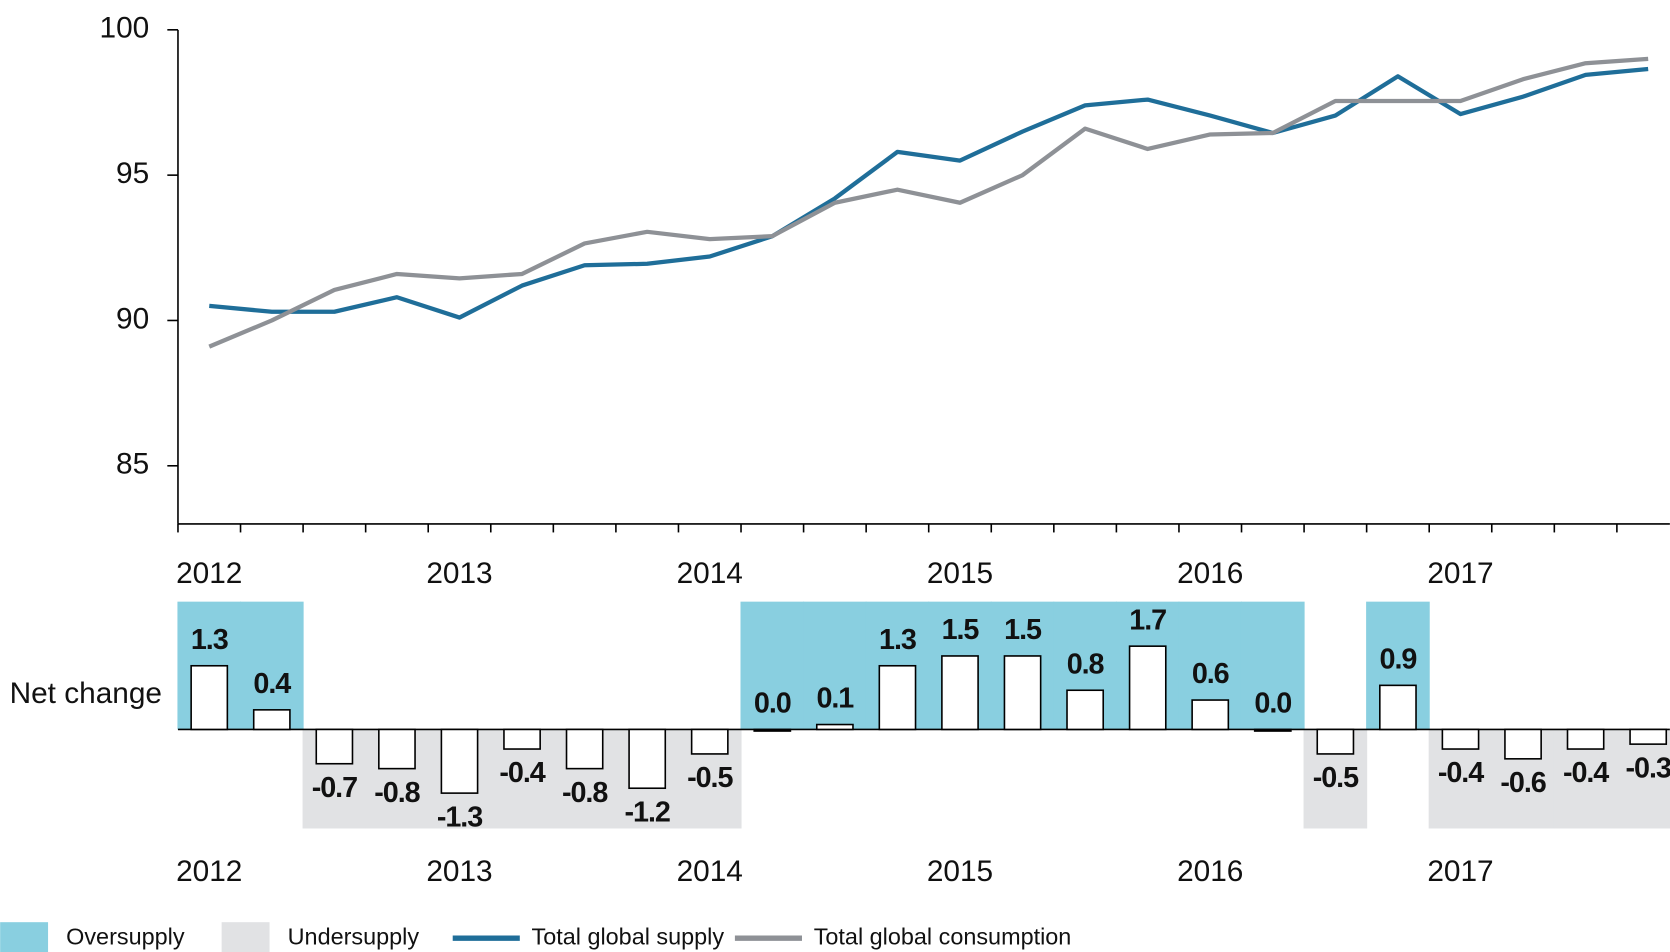  I want to click on data-label: 0.1, so click(835, 699).